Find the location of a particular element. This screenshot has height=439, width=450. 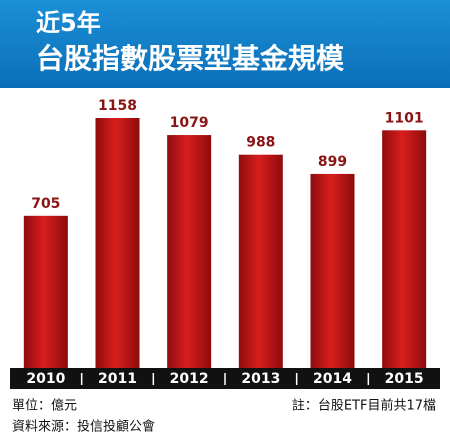

note: 資料來源：投信投顧公會 is located at coordinates (83, 427).